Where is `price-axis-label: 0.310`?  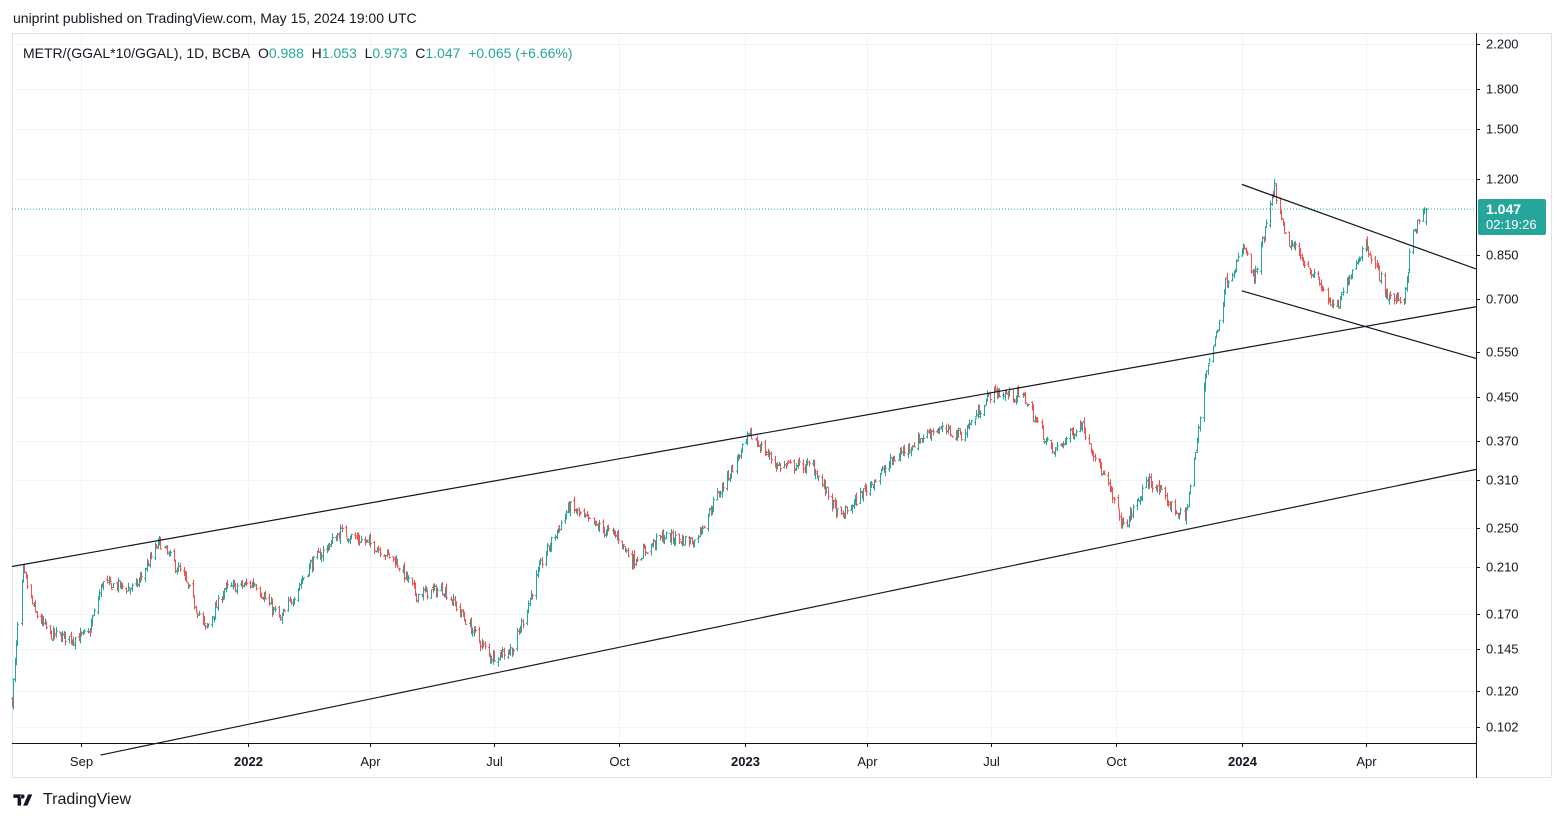 price-axis-label: 0.310 is located at coordinates (1502, 480).